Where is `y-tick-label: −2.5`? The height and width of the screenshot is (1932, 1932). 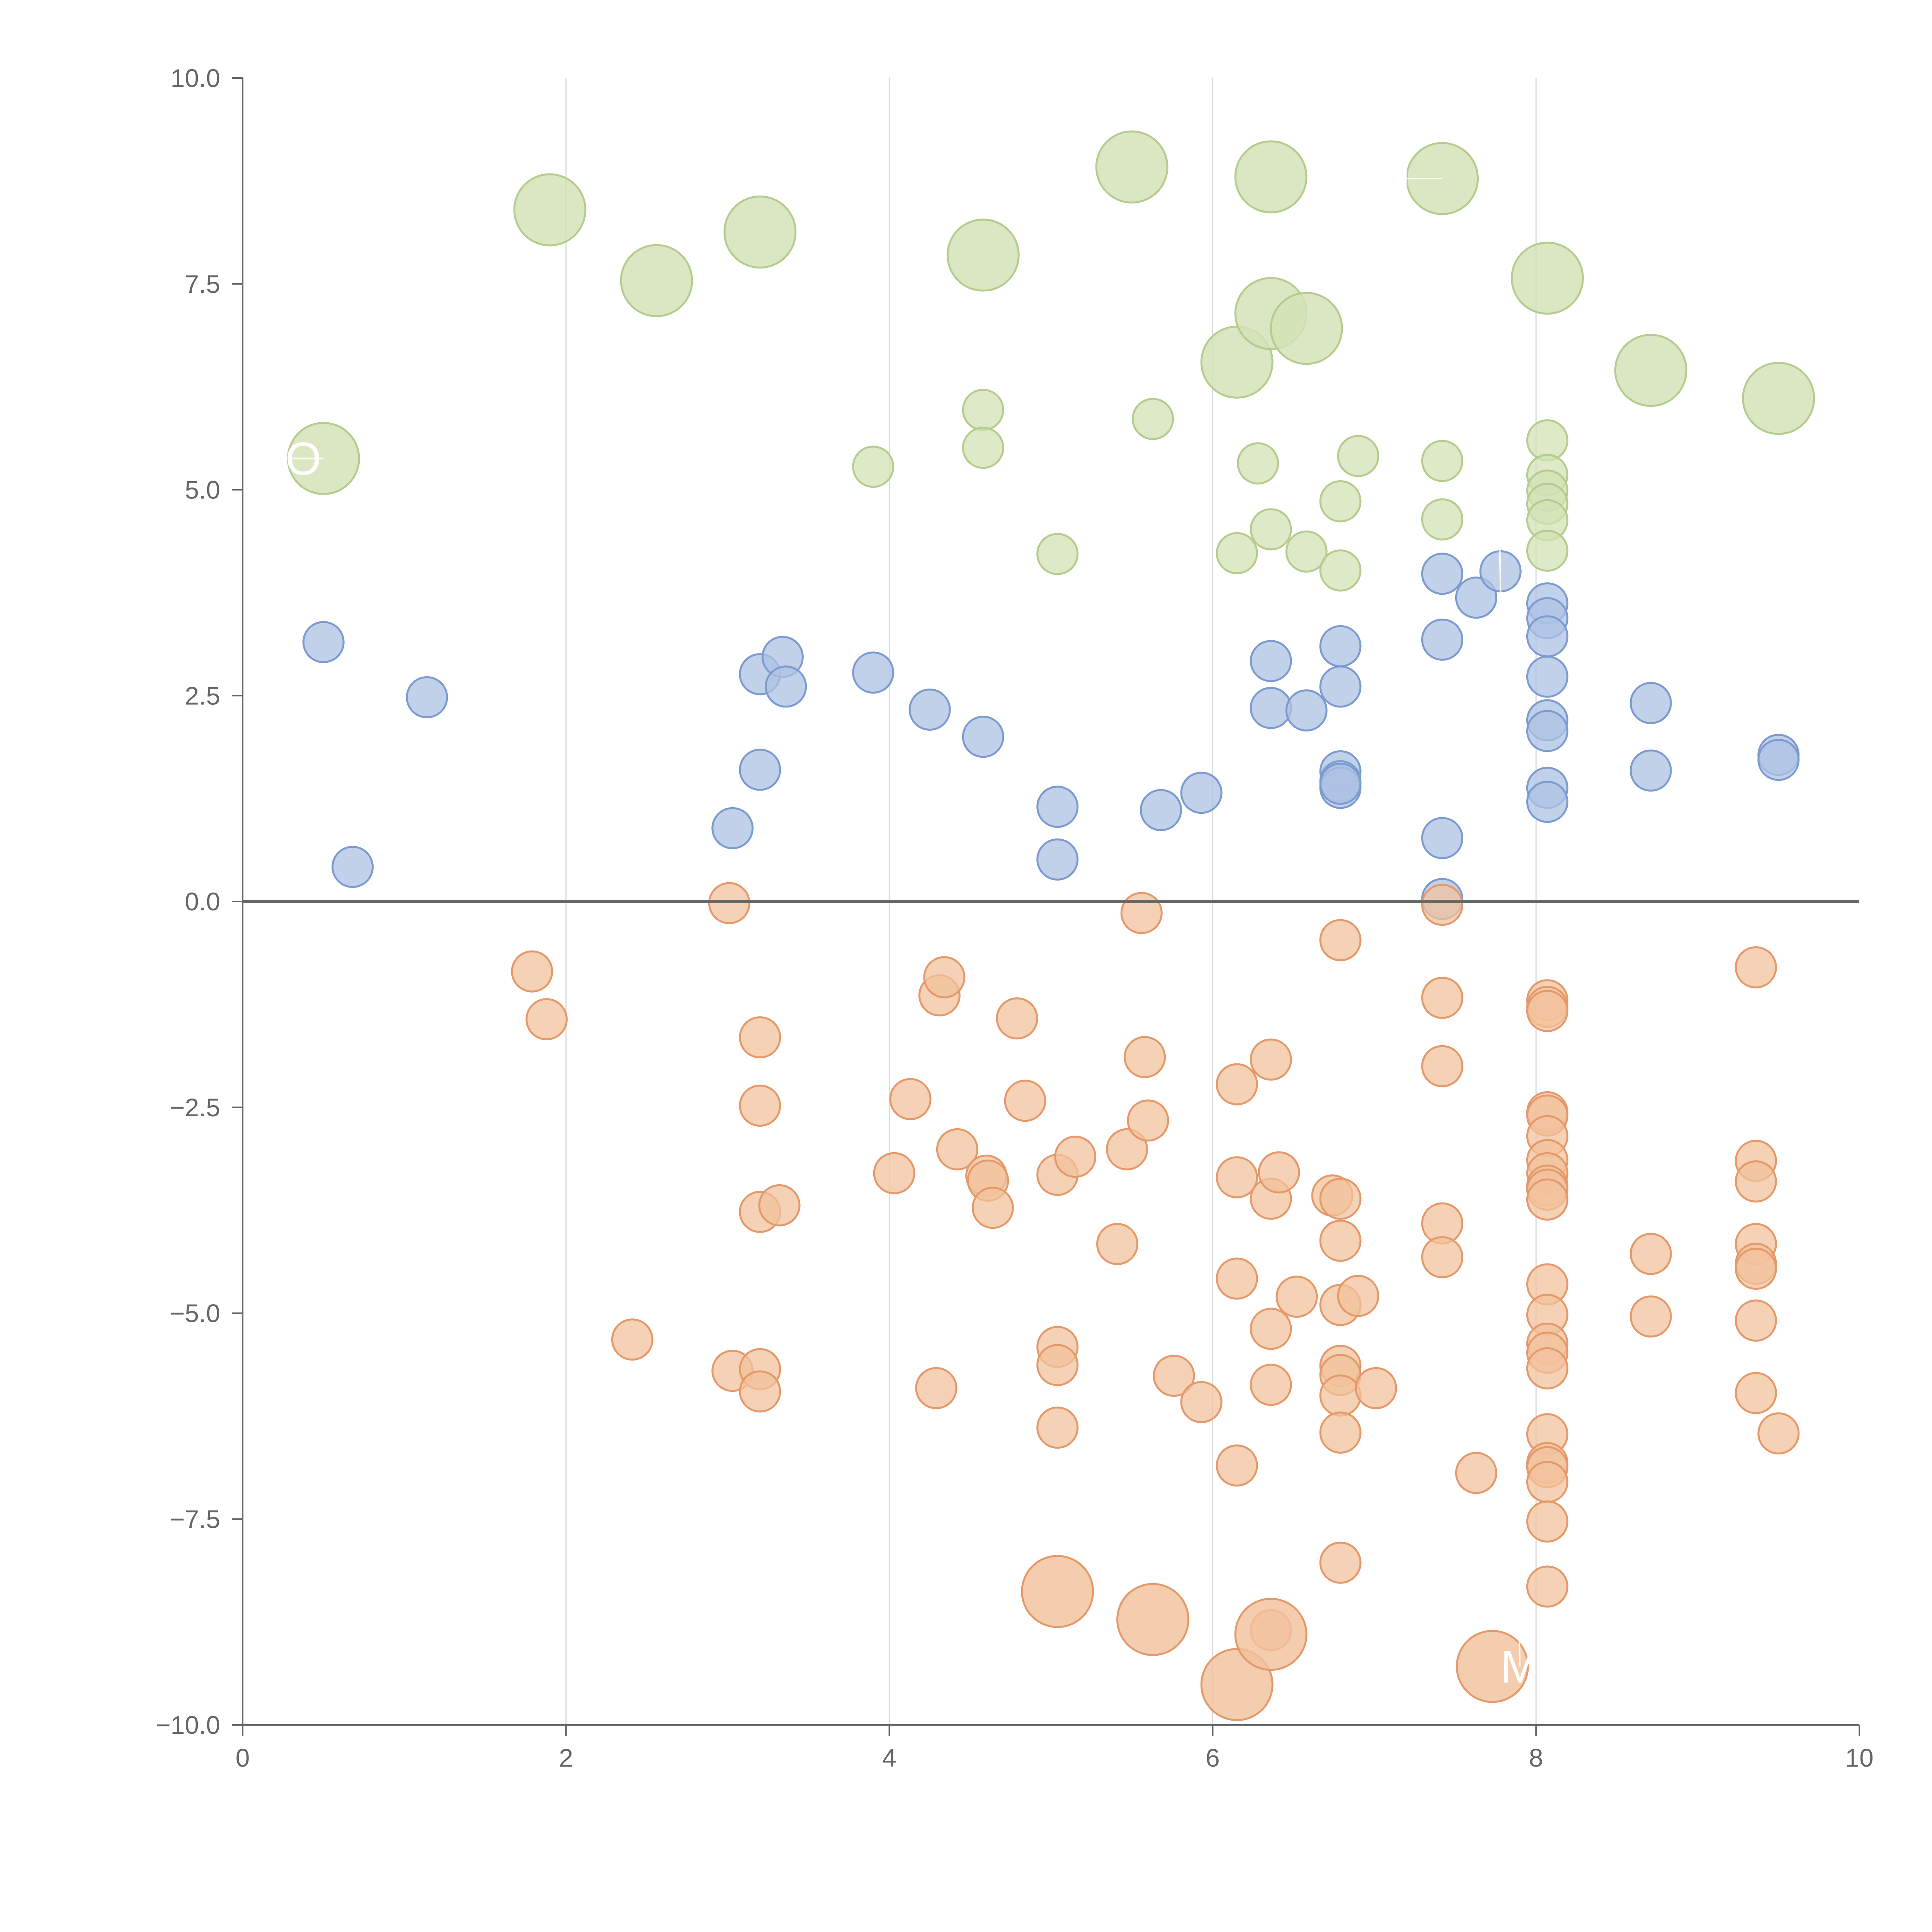
y-tick-label: −2.5 is located at coordinates (195, 1107).